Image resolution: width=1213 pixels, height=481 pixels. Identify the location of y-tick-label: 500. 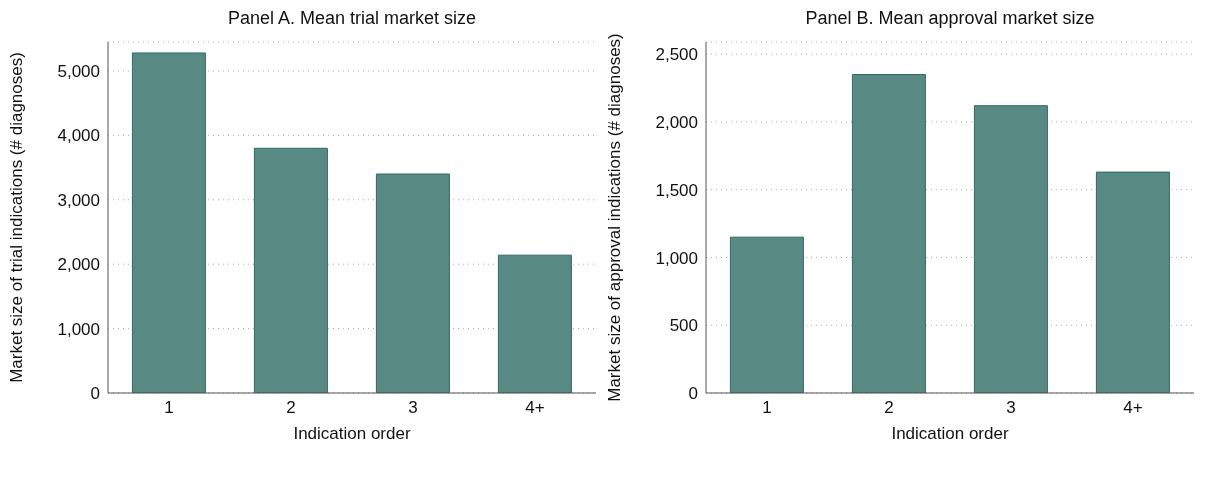
(683, 326).